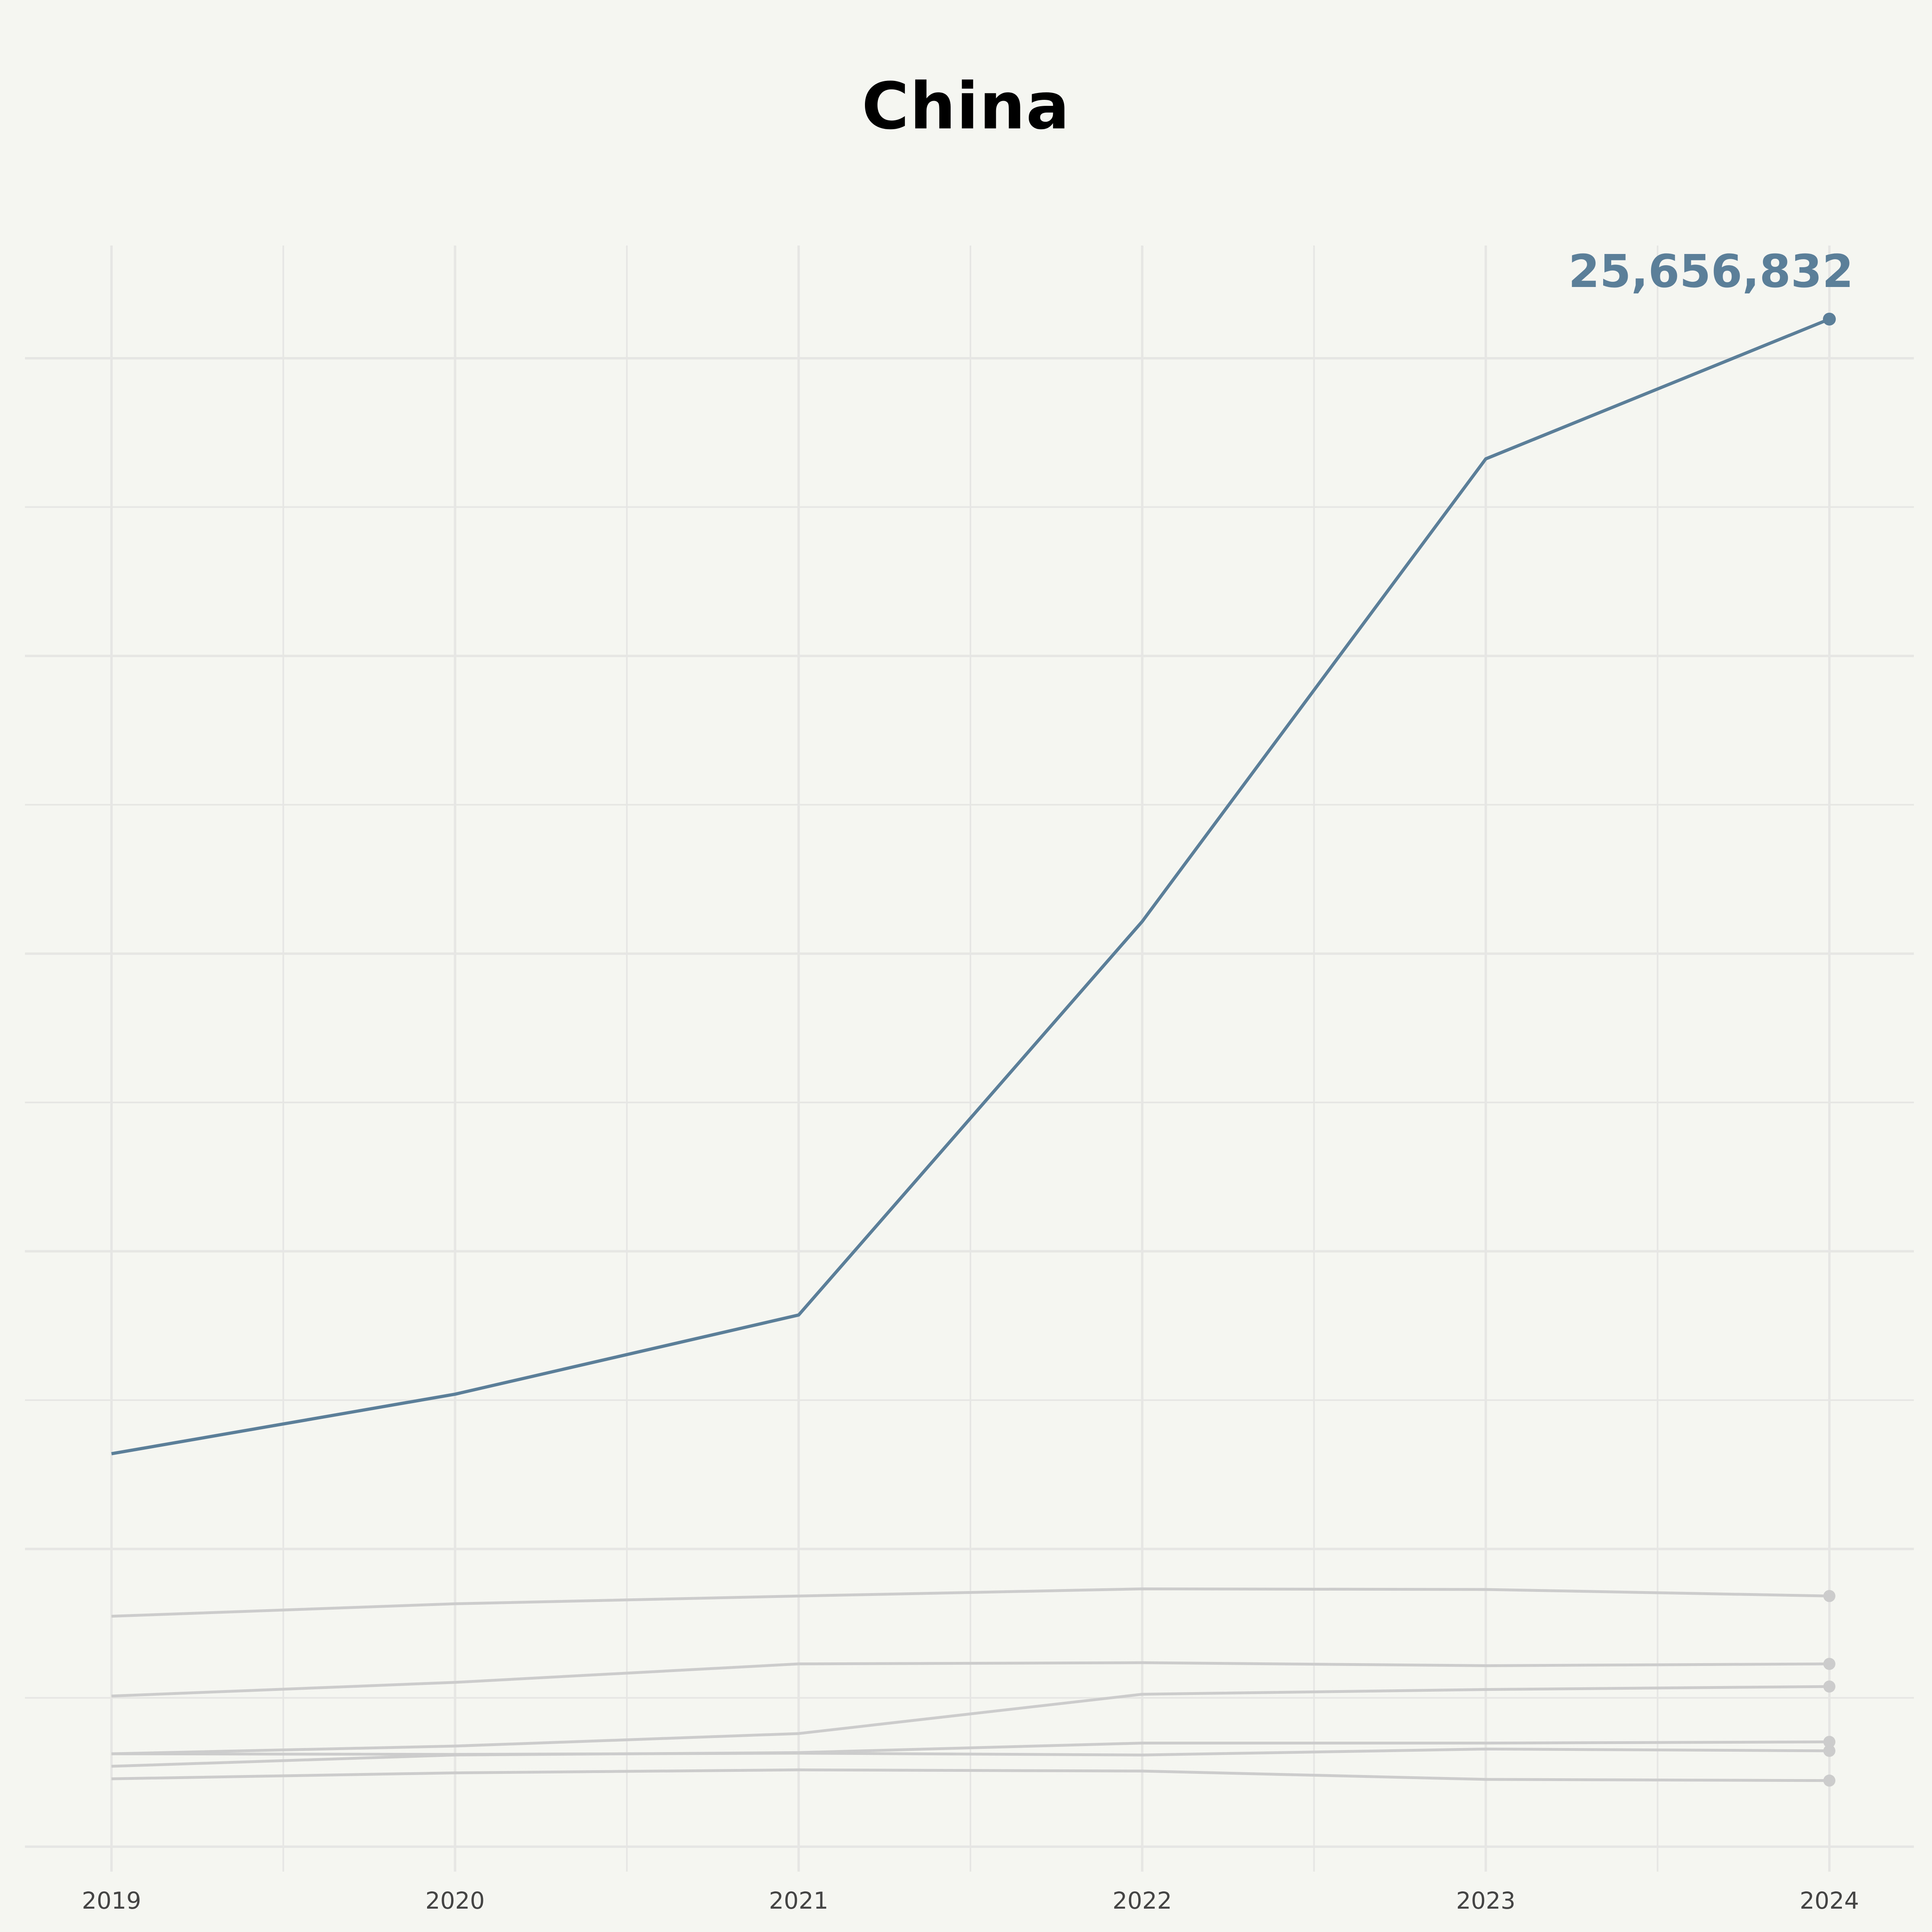 The image size is (1932, 1932). Describe the element at coordinates (455, 1900) in the screenshot. I see `x-tick-label: 2020` at that location.